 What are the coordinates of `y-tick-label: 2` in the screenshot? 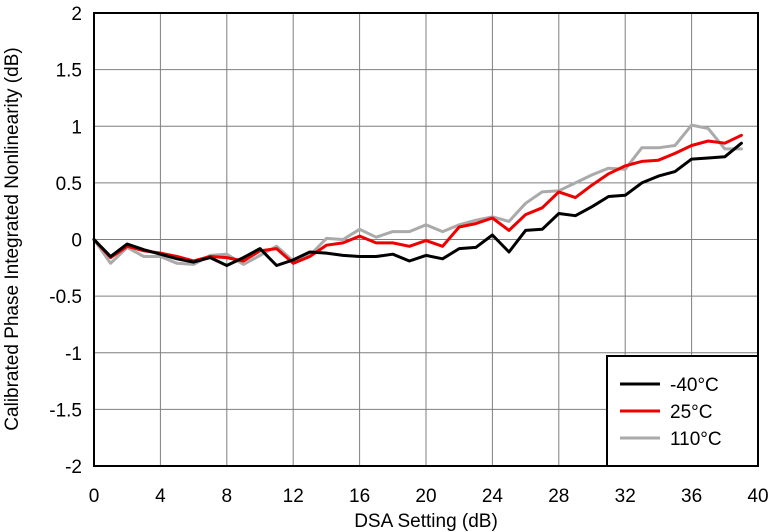 It's located at (76, 14).